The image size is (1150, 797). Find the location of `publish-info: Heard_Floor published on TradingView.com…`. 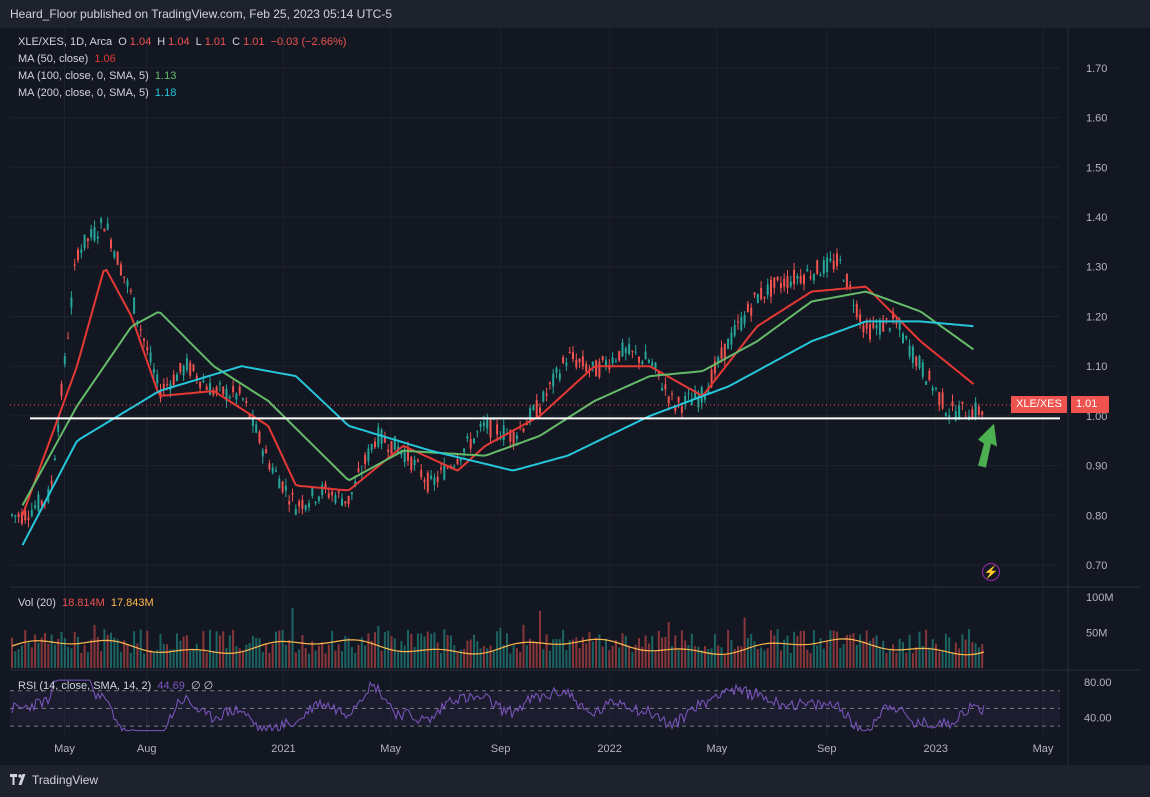

publish-info: Heard_Floor published on TradingView.com… is located at coordinates (201, 14).